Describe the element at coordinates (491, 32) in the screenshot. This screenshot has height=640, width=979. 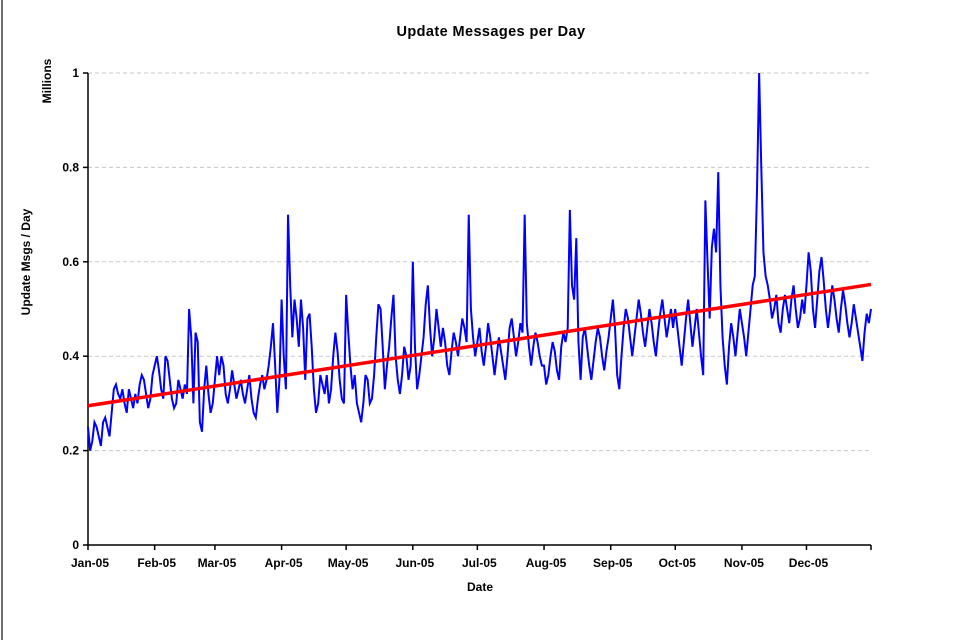
I see `chart-title: Update Messages per Day` at that location.